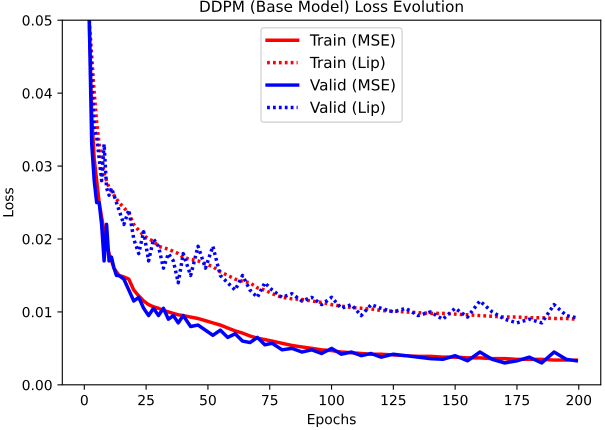 The image size is (605, 430). I want to click on y-axis-title: Loss, so click(8, 202).